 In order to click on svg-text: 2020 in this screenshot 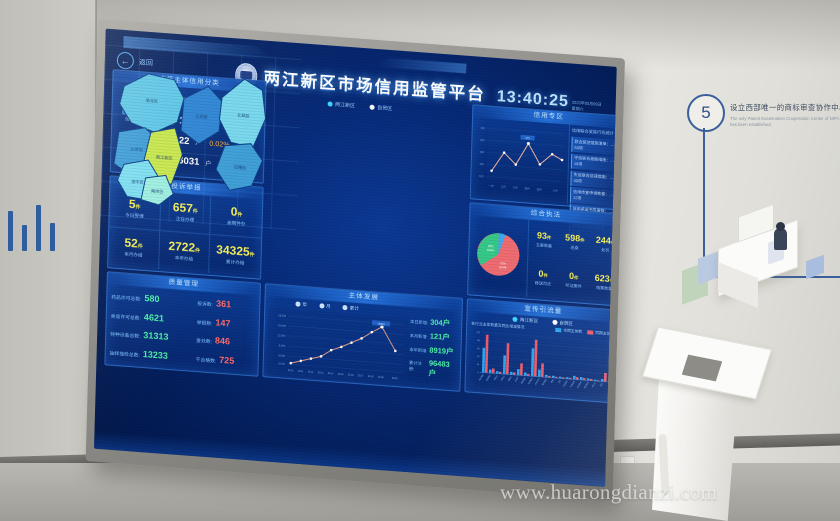, I will do `click(395, 378)`.